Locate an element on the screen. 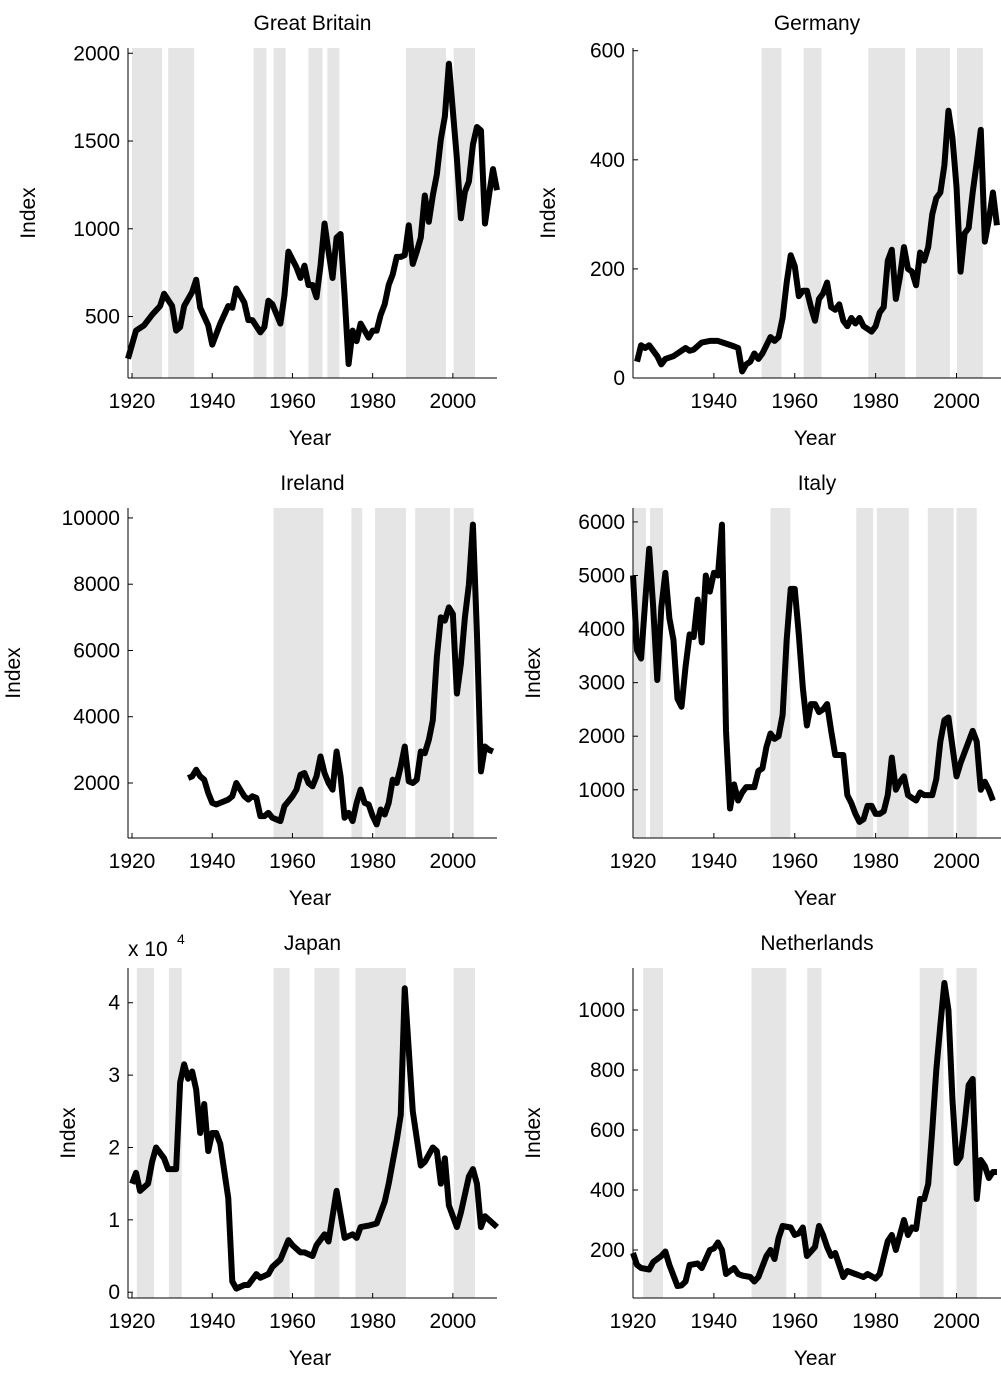 Image resolution: width=1001 pixels, height=1374 pixels. subplot-title: Great Britain is located at coordinates (313, 23).